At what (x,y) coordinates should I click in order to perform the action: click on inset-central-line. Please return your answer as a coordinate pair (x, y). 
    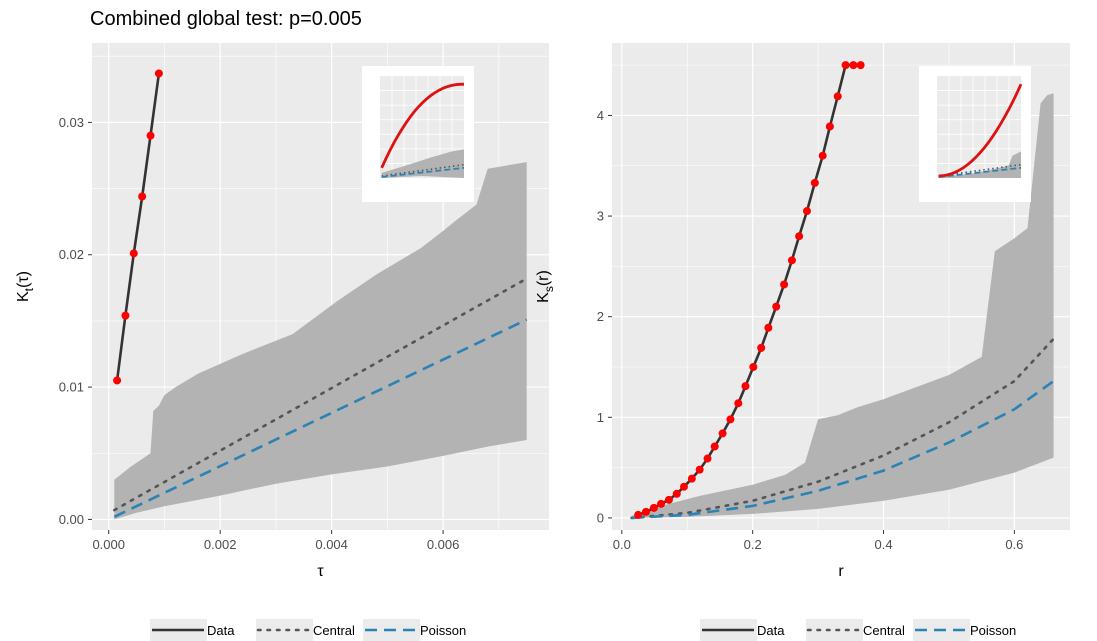
    Looking at the image, I should click on (423, 170).